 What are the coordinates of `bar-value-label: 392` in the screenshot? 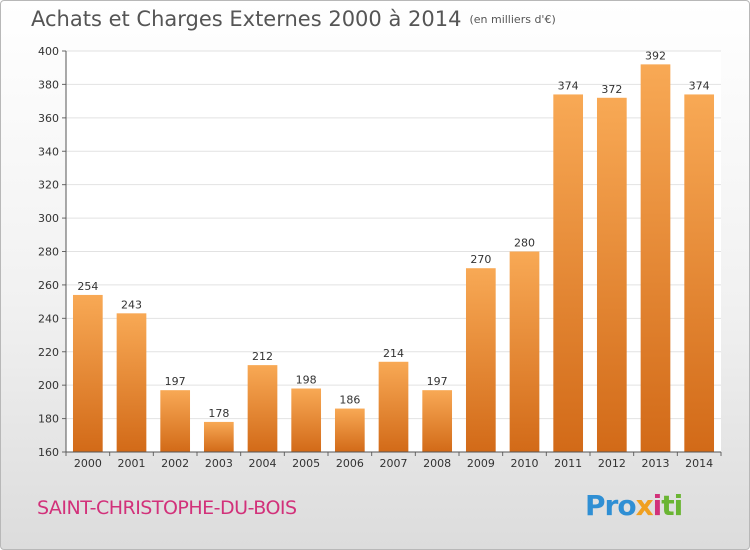 It's located at (655, 55).